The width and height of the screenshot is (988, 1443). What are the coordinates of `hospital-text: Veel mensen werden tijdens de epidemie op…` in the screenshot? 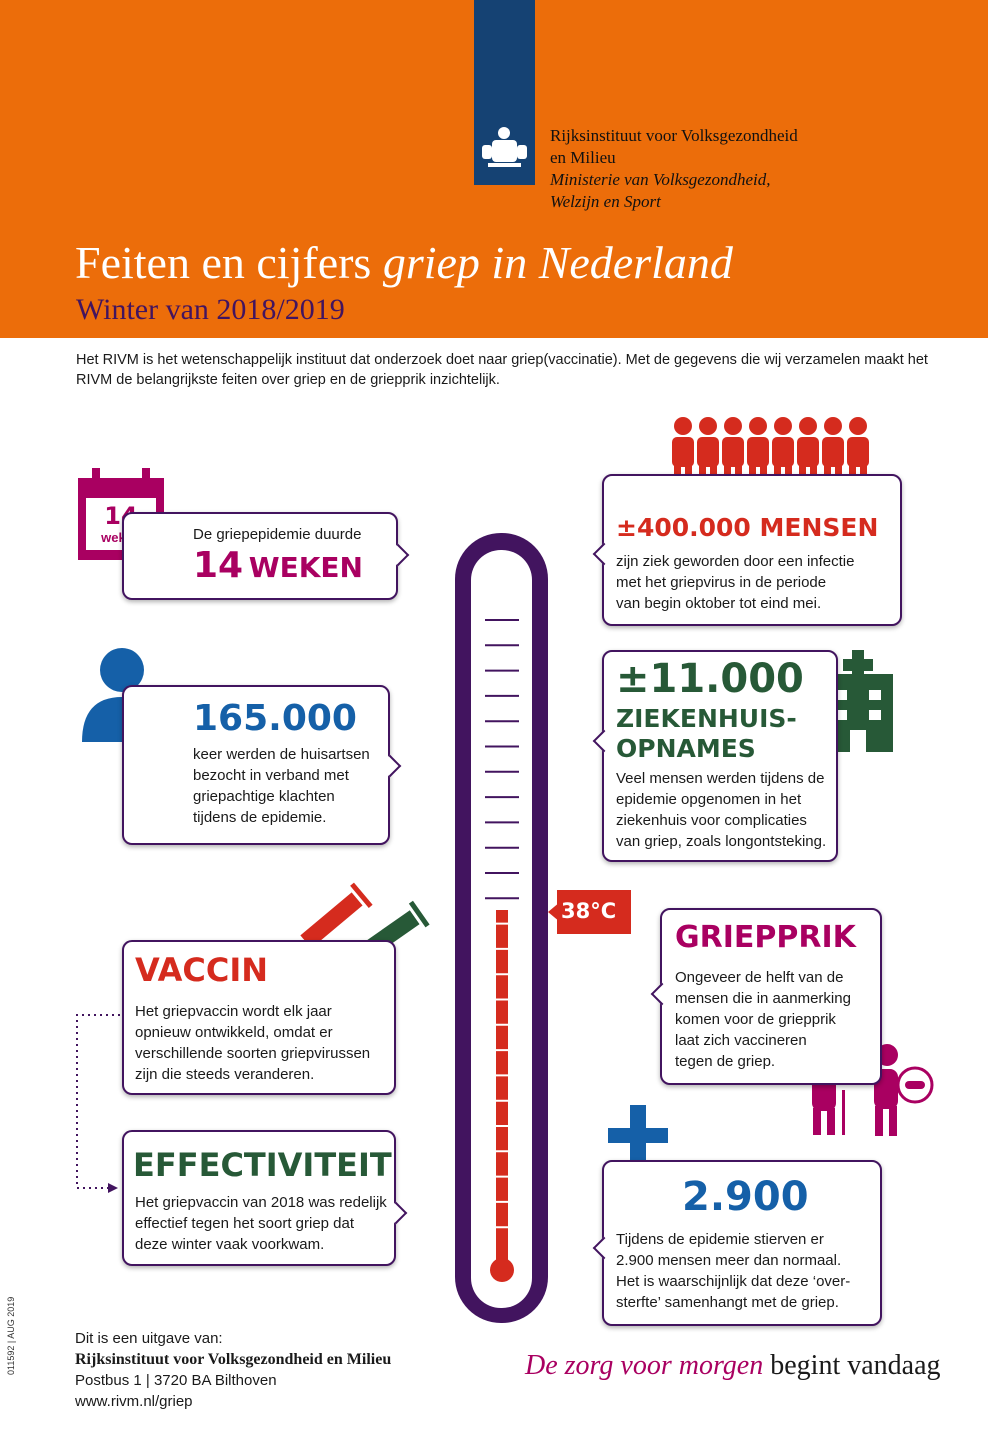 It's located at (721, 810).